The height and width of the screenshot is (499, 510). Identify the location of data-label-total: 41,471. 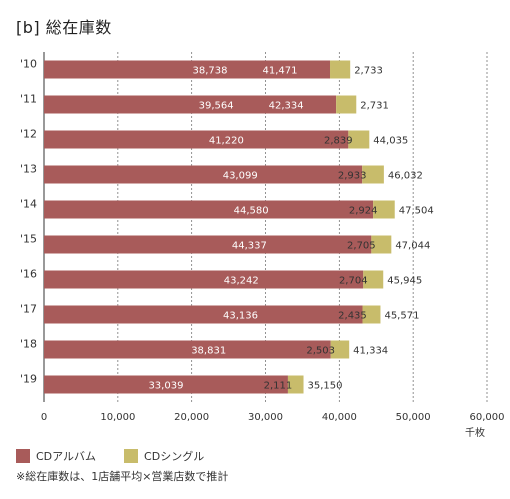
(280, 71).